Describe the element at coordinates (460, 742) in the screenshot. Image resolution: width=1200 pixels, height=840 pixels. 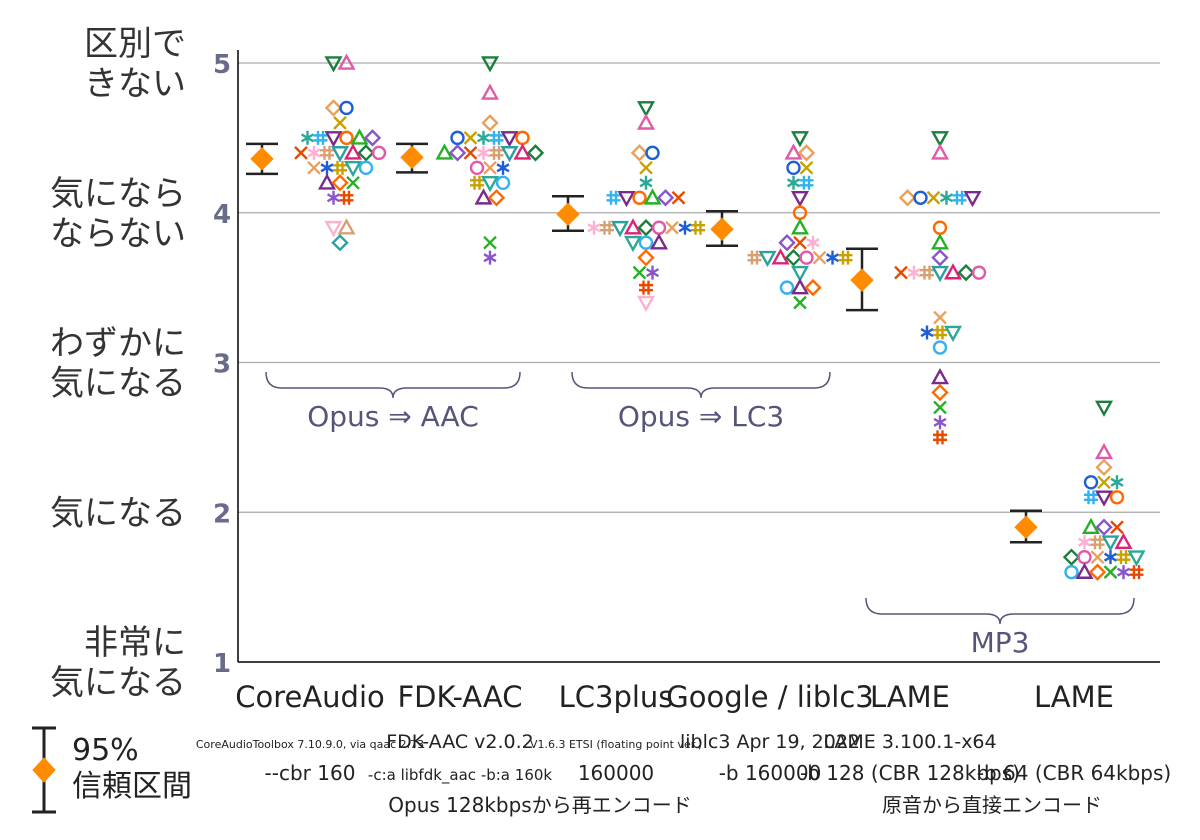
I see `x-category-detail: FDK-AAC v2.0.2` at that location.